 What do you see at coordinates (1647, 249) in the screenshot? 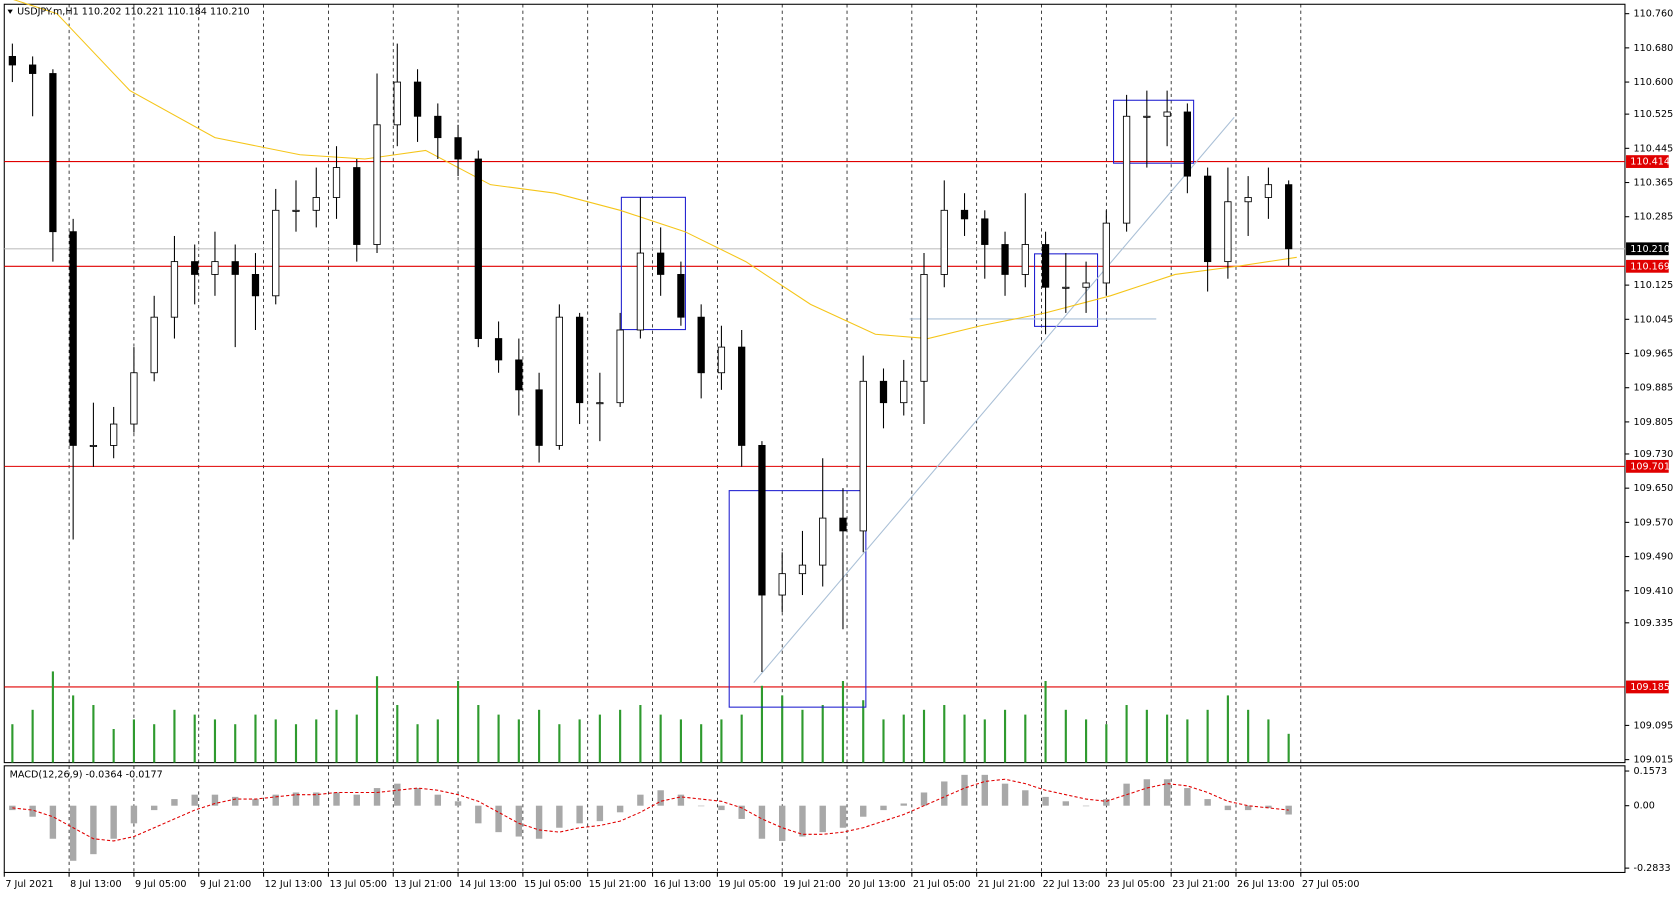
I see `current-price-tag` at bounding box center [1647, 249].